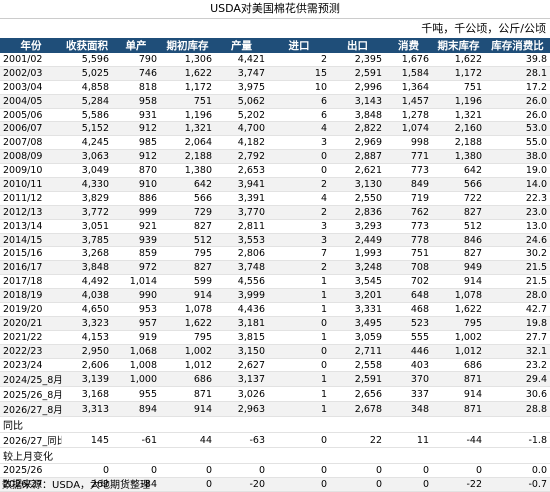 The width and height of the screenshot is (550, 492). Describe the element at coordinates (357, 409) in the screenshot. I see `cell: 2,678` at that location.